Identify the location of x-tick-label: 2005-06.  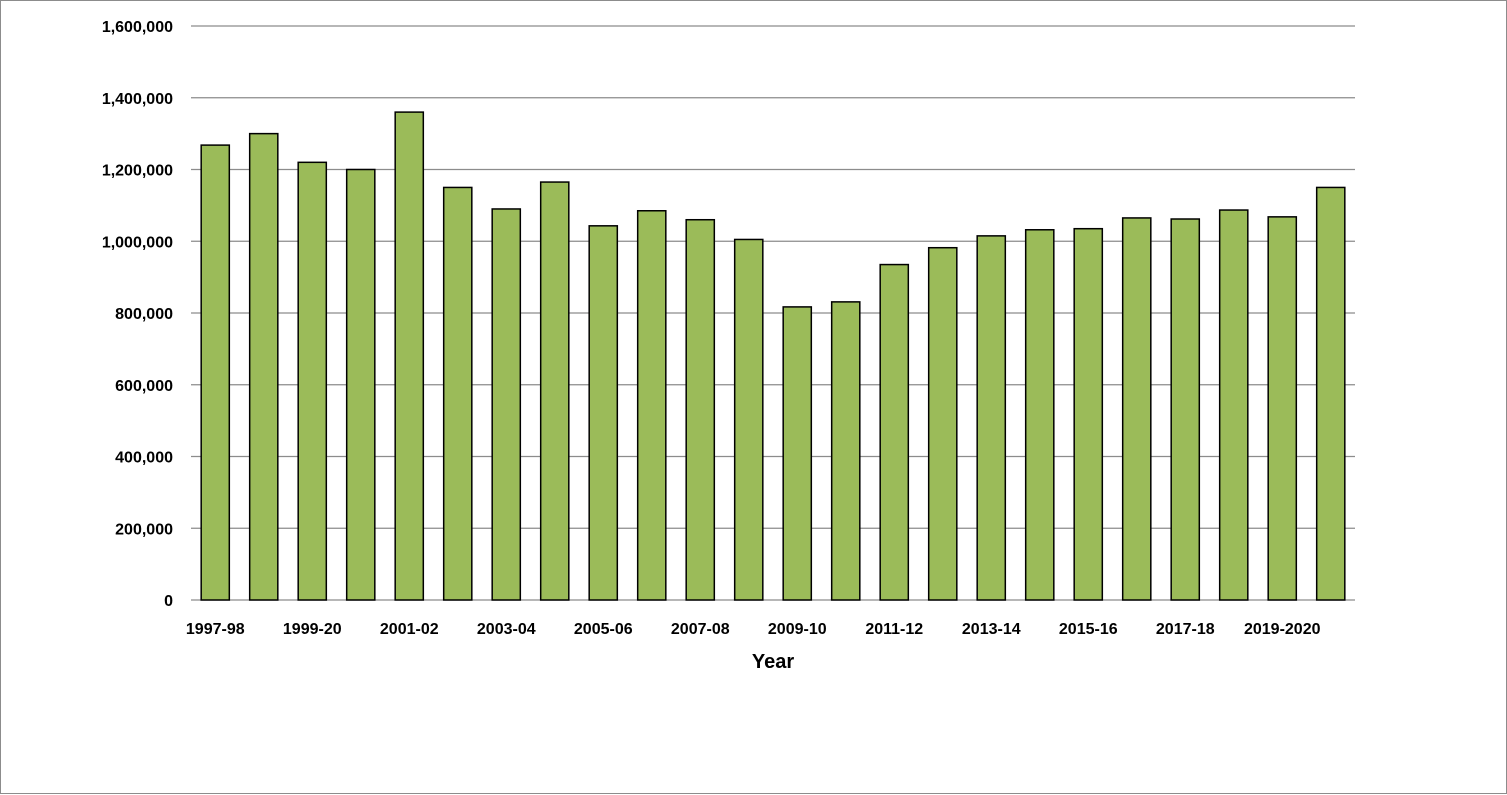
(603, 629).